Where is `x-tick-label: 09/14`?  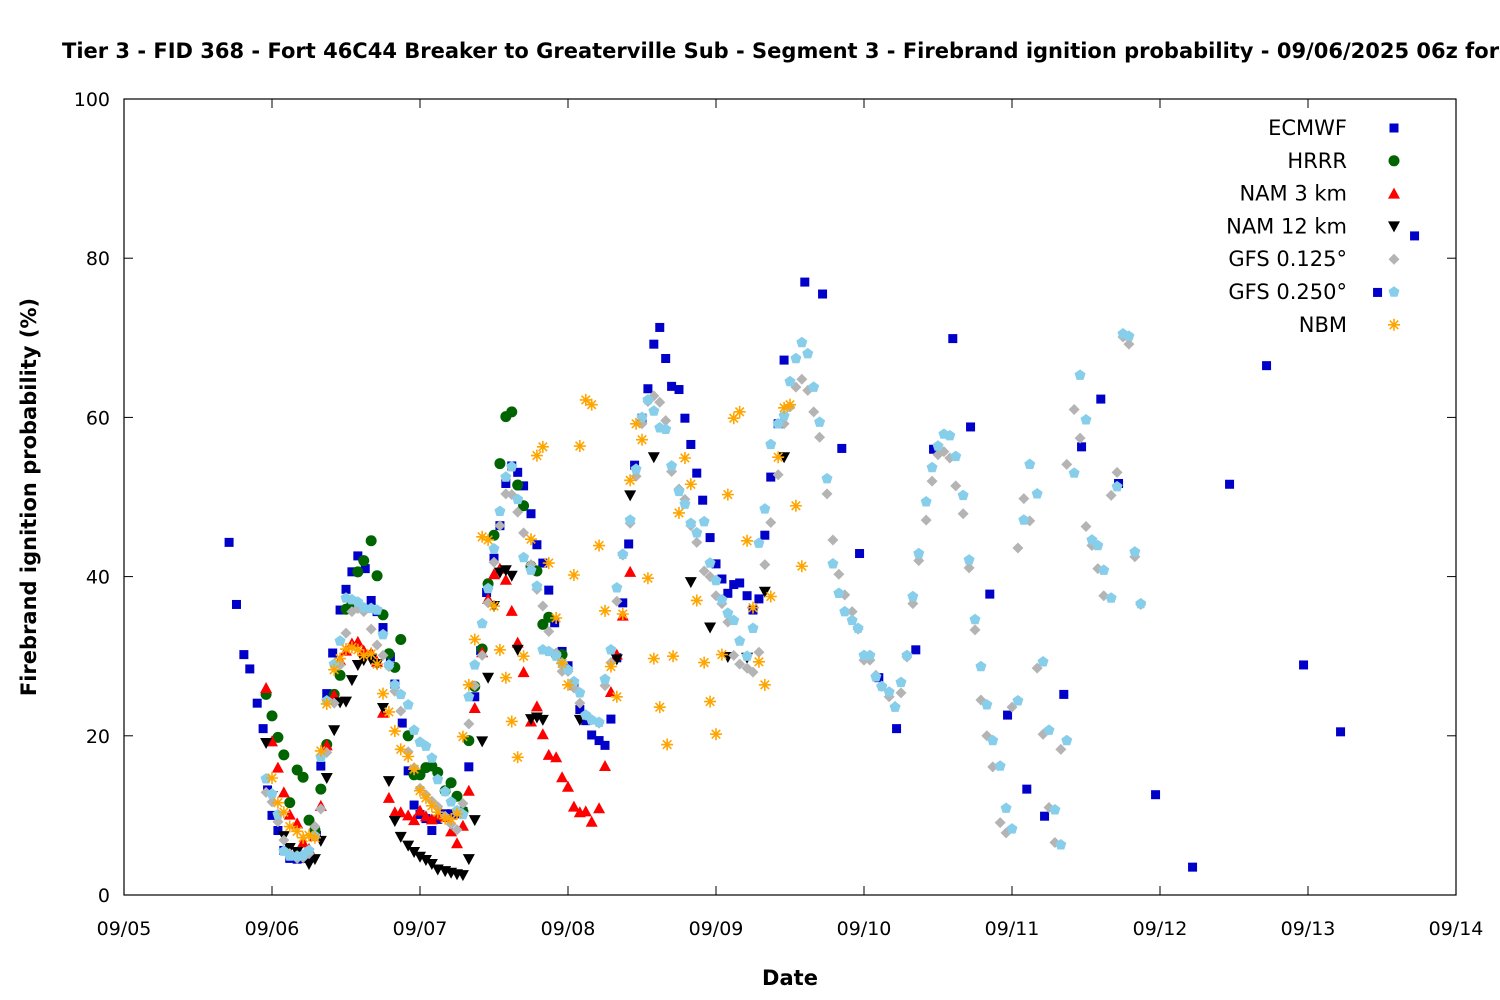
x-tick-label: 09/14 is located at coordinates (1456, 929).